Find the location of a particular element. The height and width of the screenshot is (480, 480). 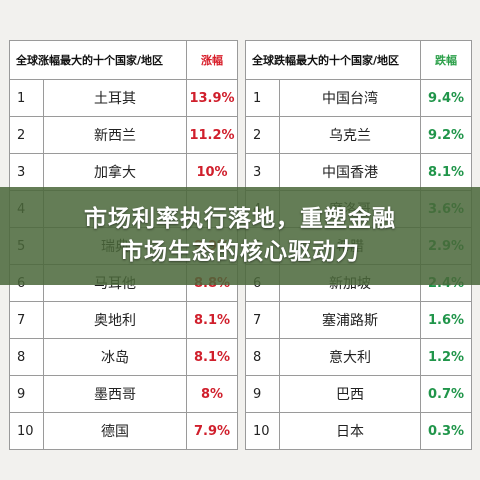

value-cell: 1.2% is located at coordinates (446, 357).